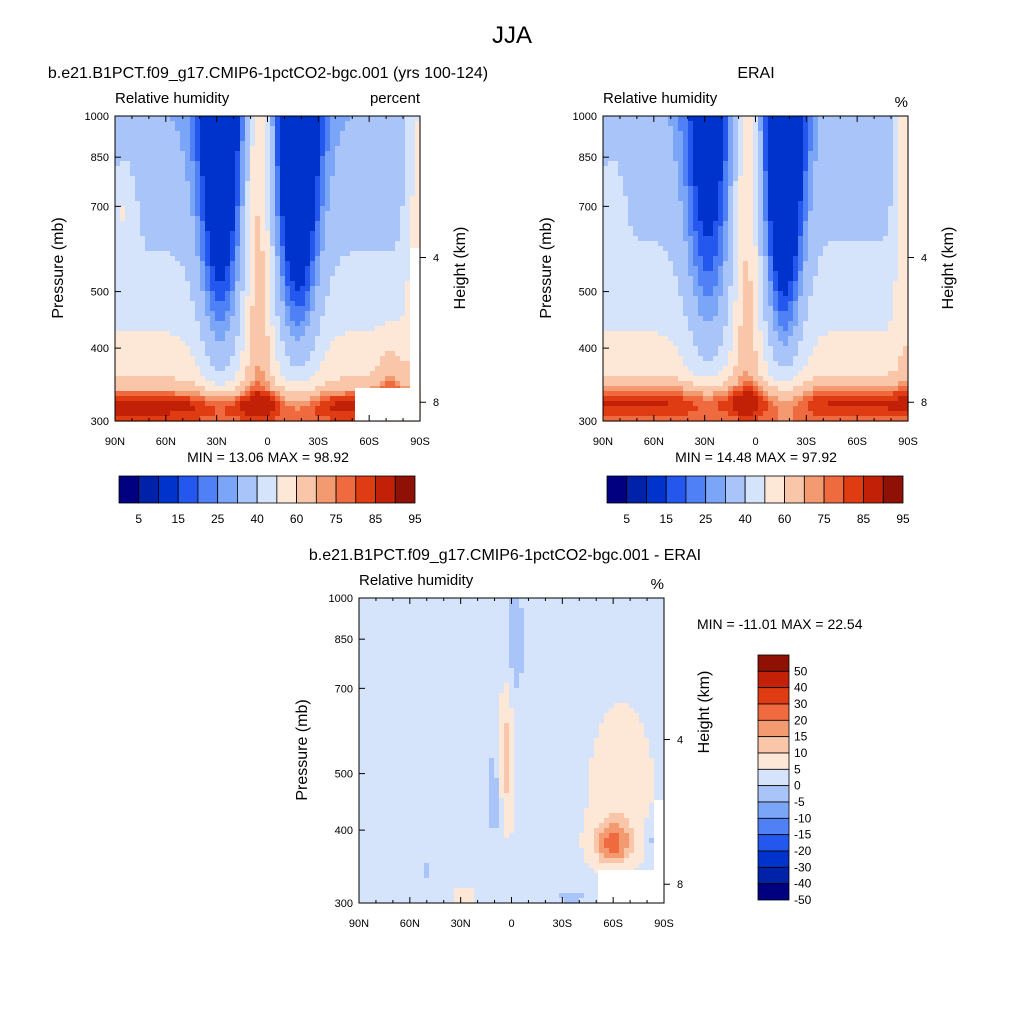 Image resolution: width=1024 pixels, height=1024 pixels. What do you see at coordinates (267, 489) in the screenshot?
I see `colorbar-box` at bounding box center [267, 489].